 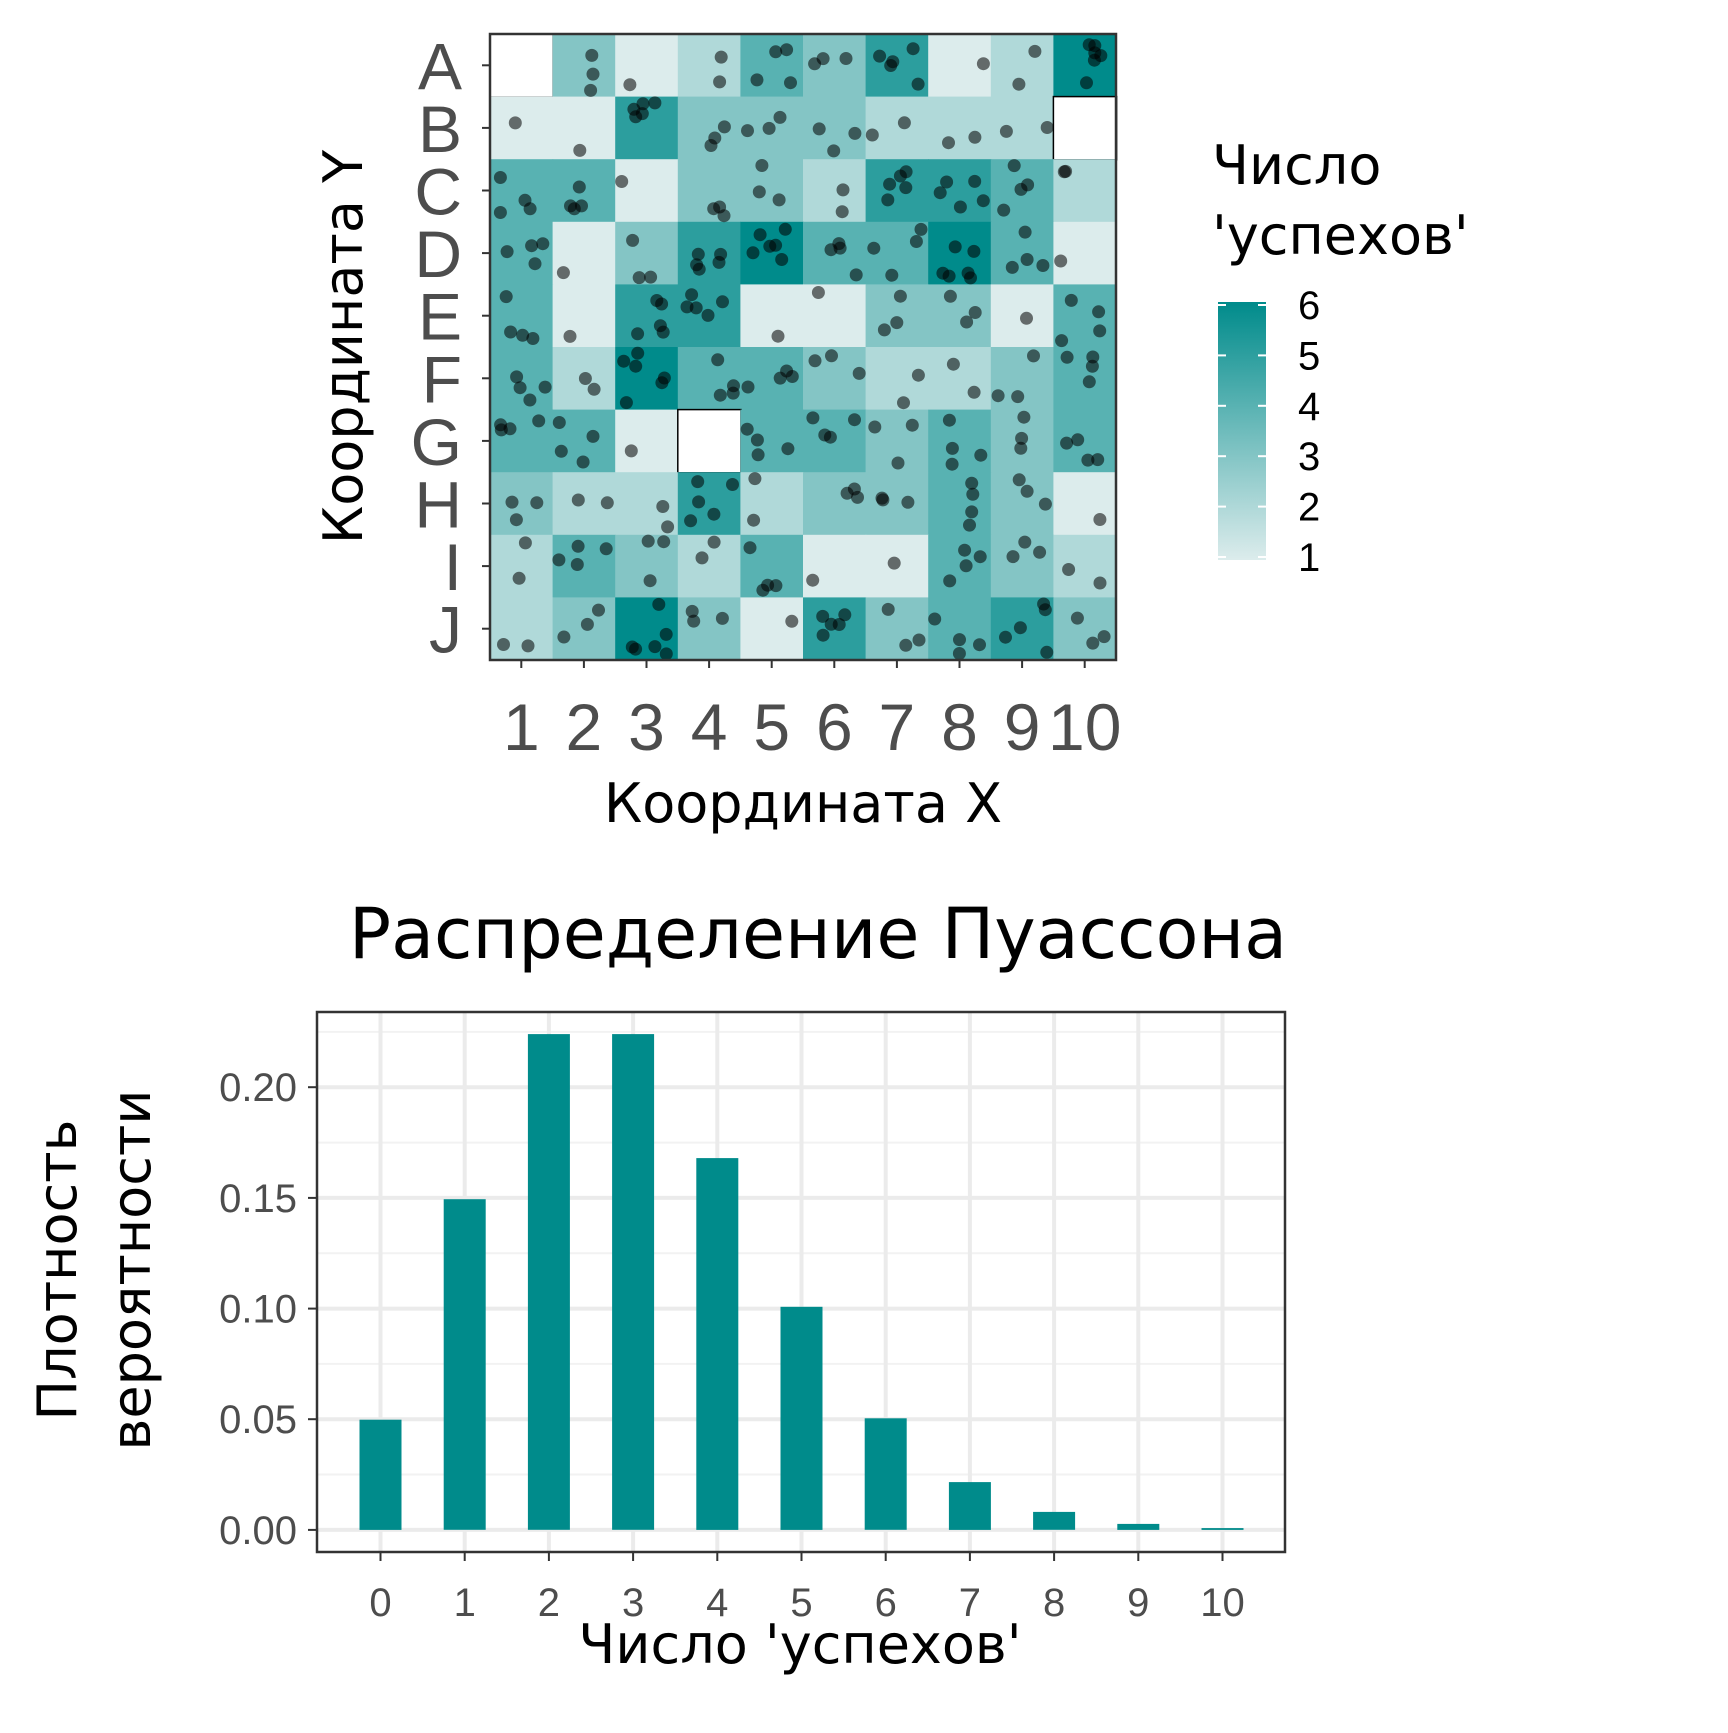 I want to click on heatmap-y-tick-label: J, so click(x=445, y=630).